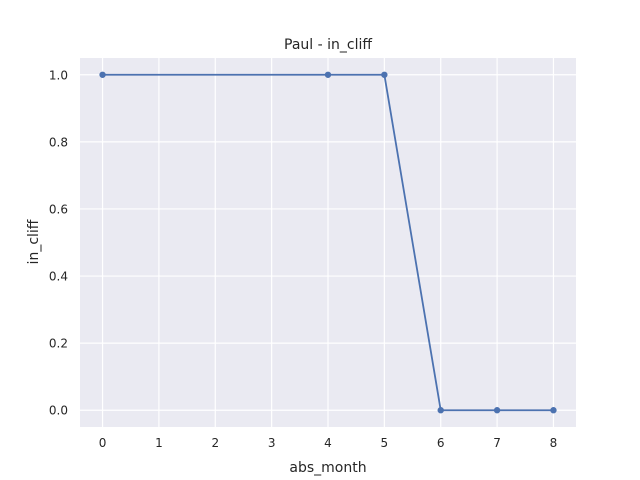 This screenshot has width=640, height=480. Describe the element at coordinates (215, 443) in the screenshot. I see `x-tick-label: 2` at that location.